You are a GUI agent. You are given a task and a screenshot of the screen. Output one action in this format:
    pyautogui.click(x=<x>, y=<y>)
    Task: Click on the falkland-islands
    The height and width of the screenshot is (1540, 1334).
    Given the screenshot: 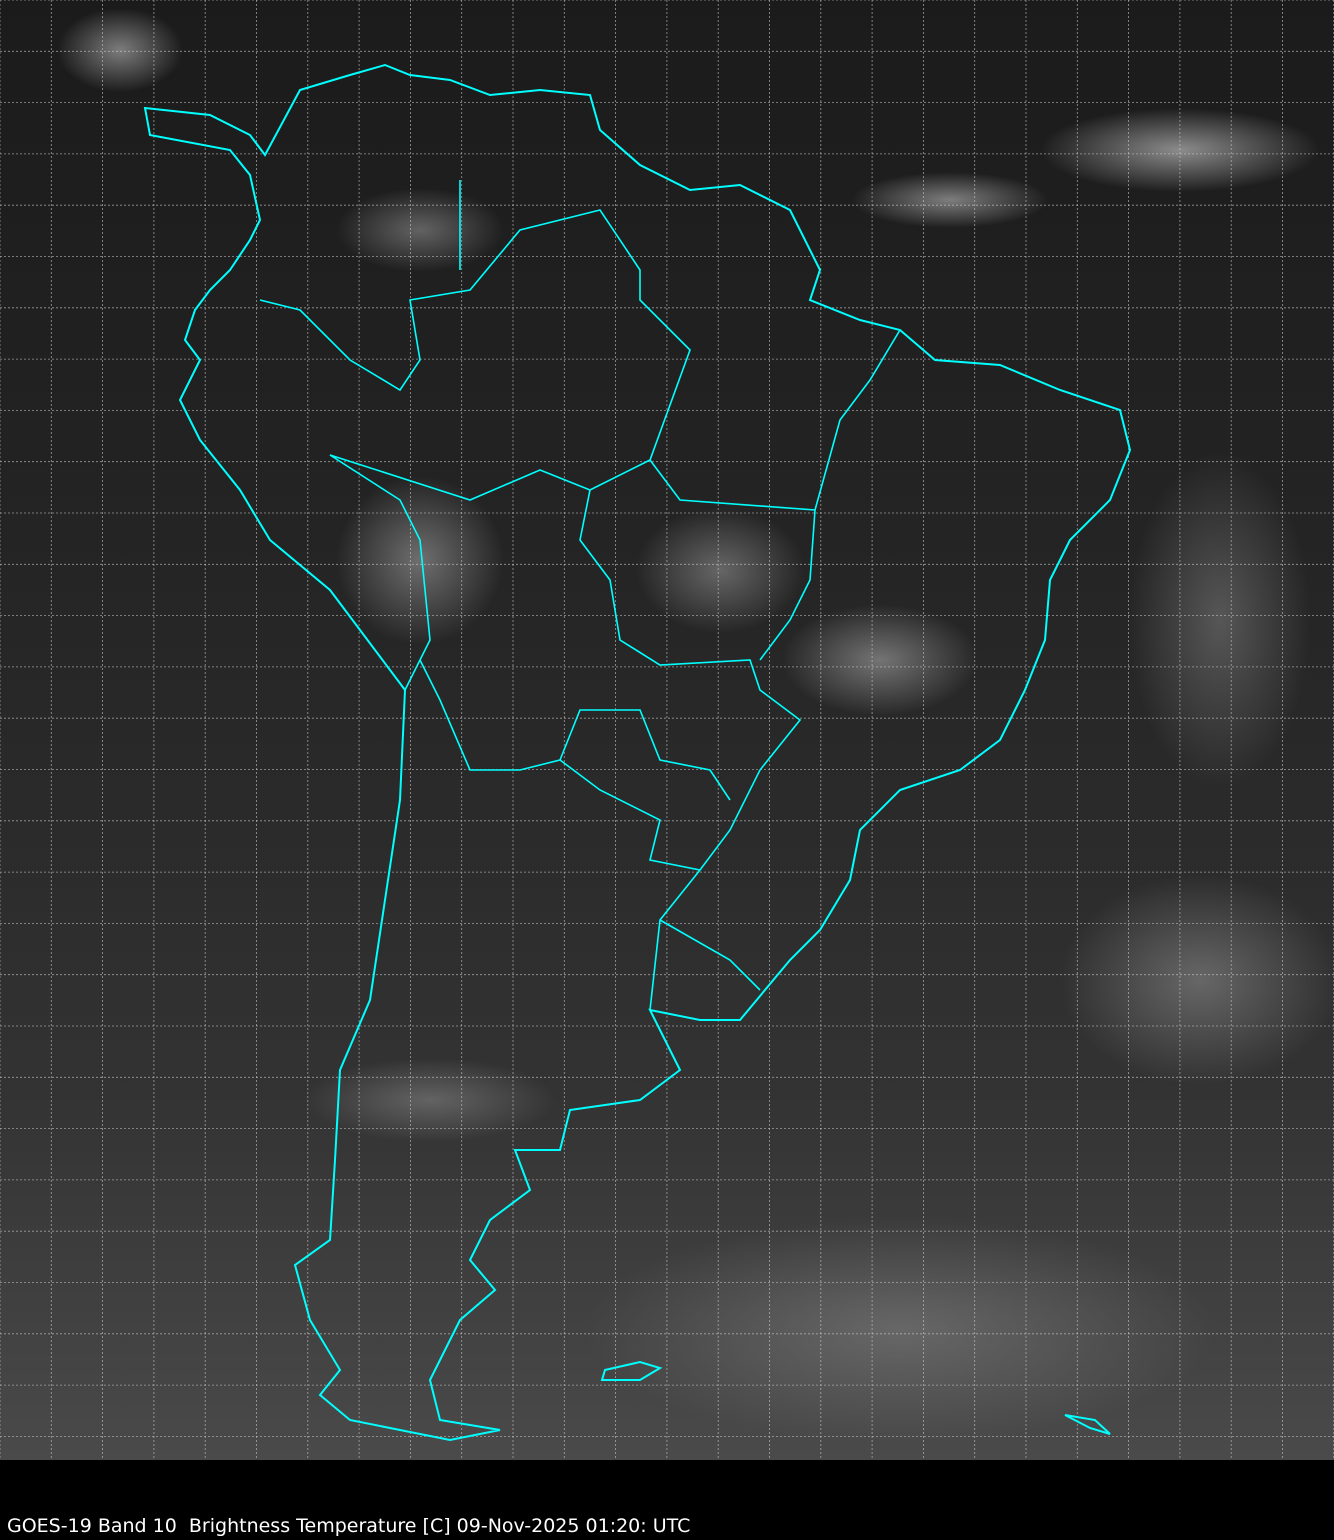 What is the action you would take?
    pyautogui.click(x=631, y=1370)
    